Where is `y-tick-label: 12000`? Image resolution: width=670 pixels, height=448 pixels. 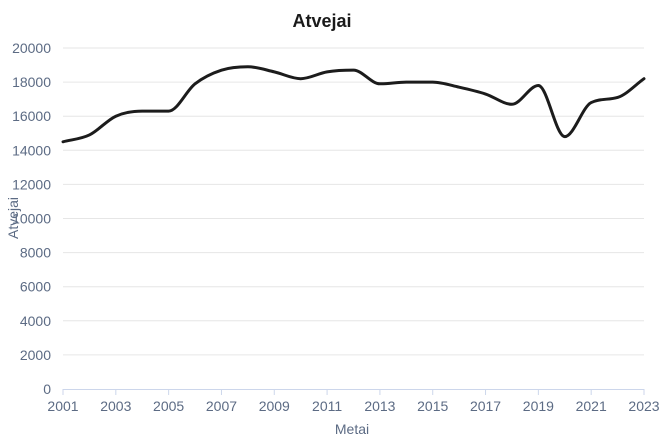 y-tick-label: 12000 is located at coordinates (31, 184).